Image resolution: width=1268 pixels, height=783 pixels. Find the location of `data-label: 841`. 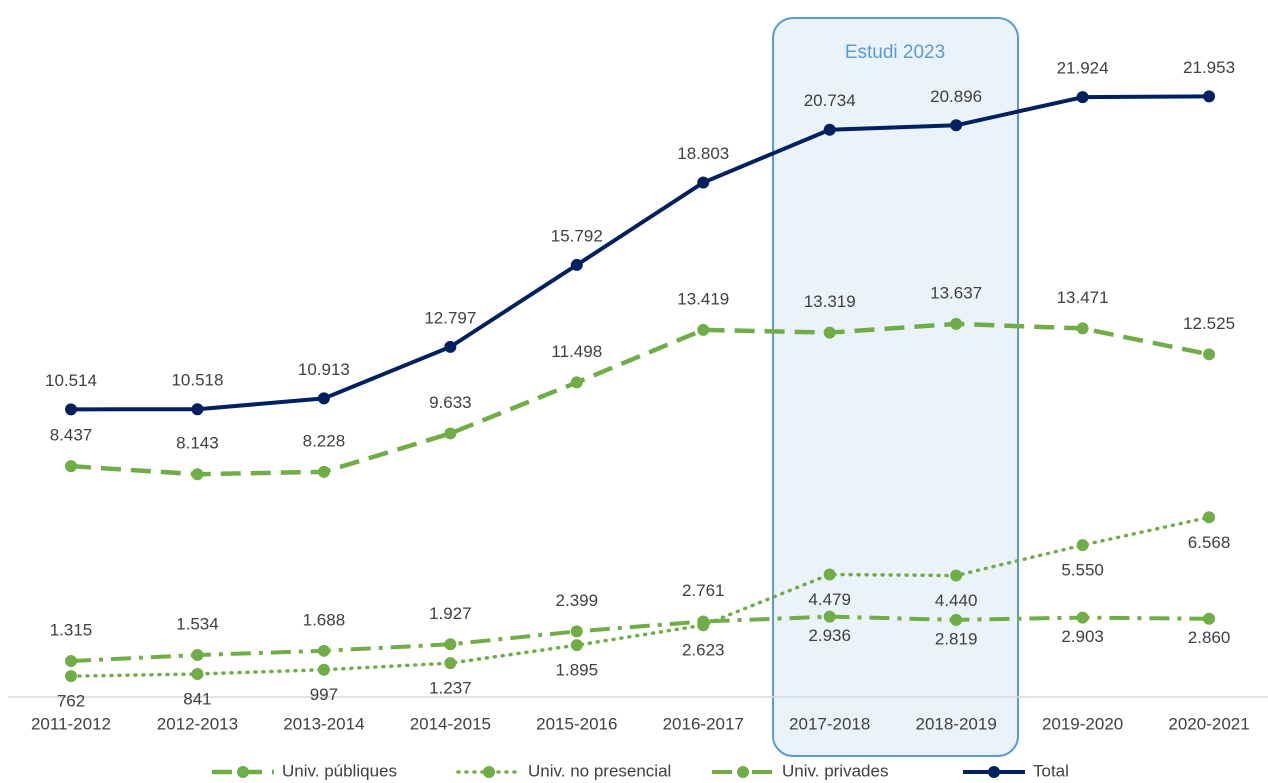

data-label: 841 is located at coordinates (197, 698).